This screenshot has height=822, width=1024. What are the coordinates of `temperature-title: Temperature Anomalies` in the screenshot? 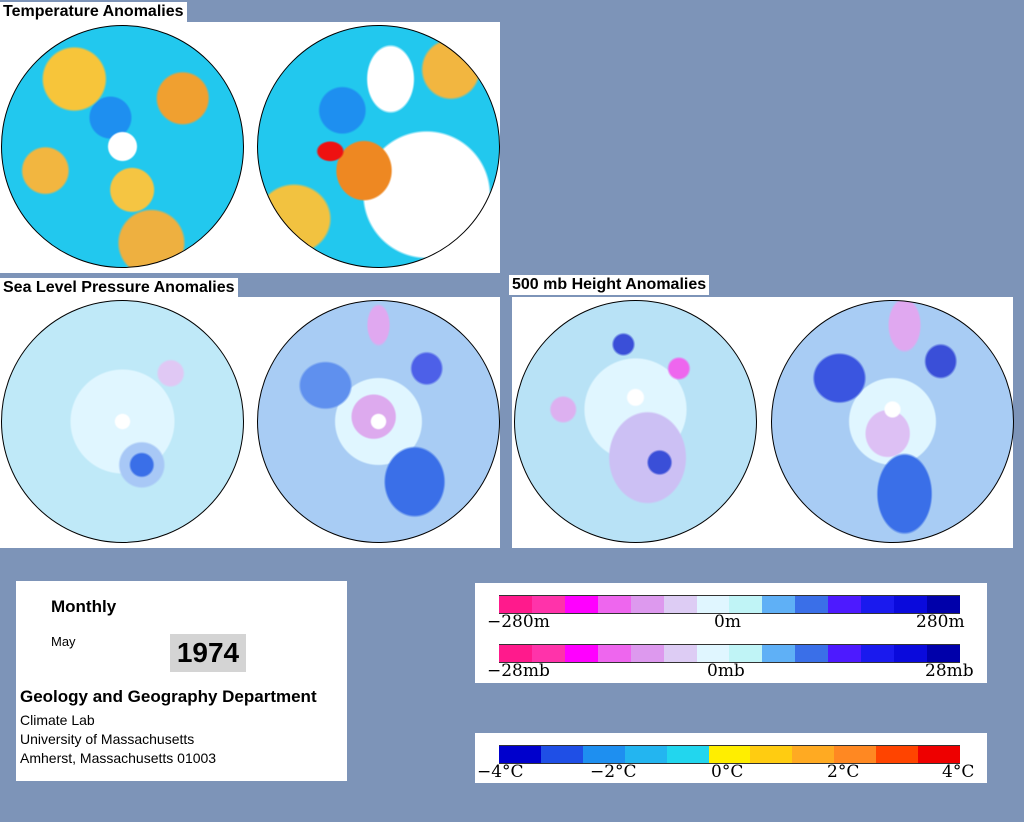 It's located at (93, 12).